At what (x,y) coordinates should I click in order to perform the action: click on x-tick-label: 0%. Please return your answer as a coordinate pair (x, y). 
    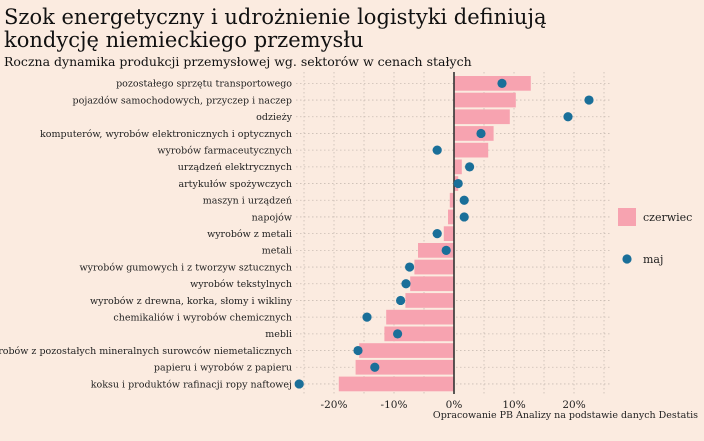
    Looking at the image, I should click on (454, 405).